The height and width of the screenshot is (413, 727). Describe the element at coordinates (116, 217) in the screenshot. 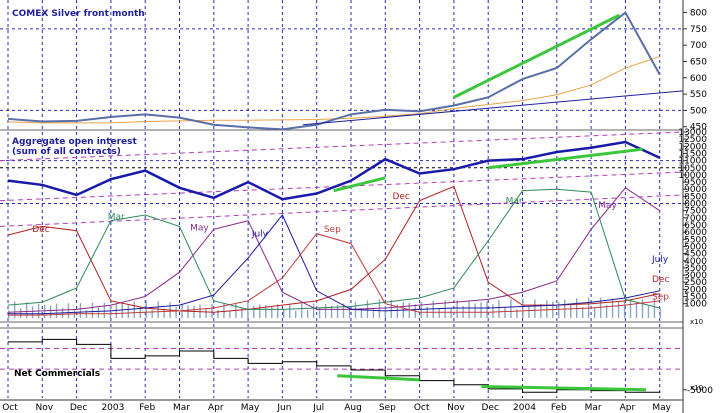

I see `contract-label: Mar` at that location.